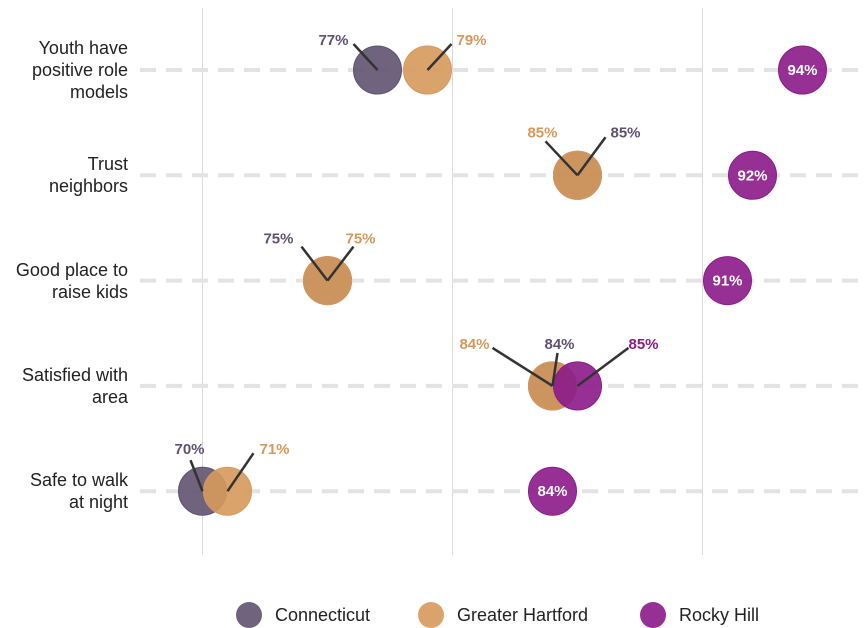  I want to click on value-label: 70%, so click(189, 449).